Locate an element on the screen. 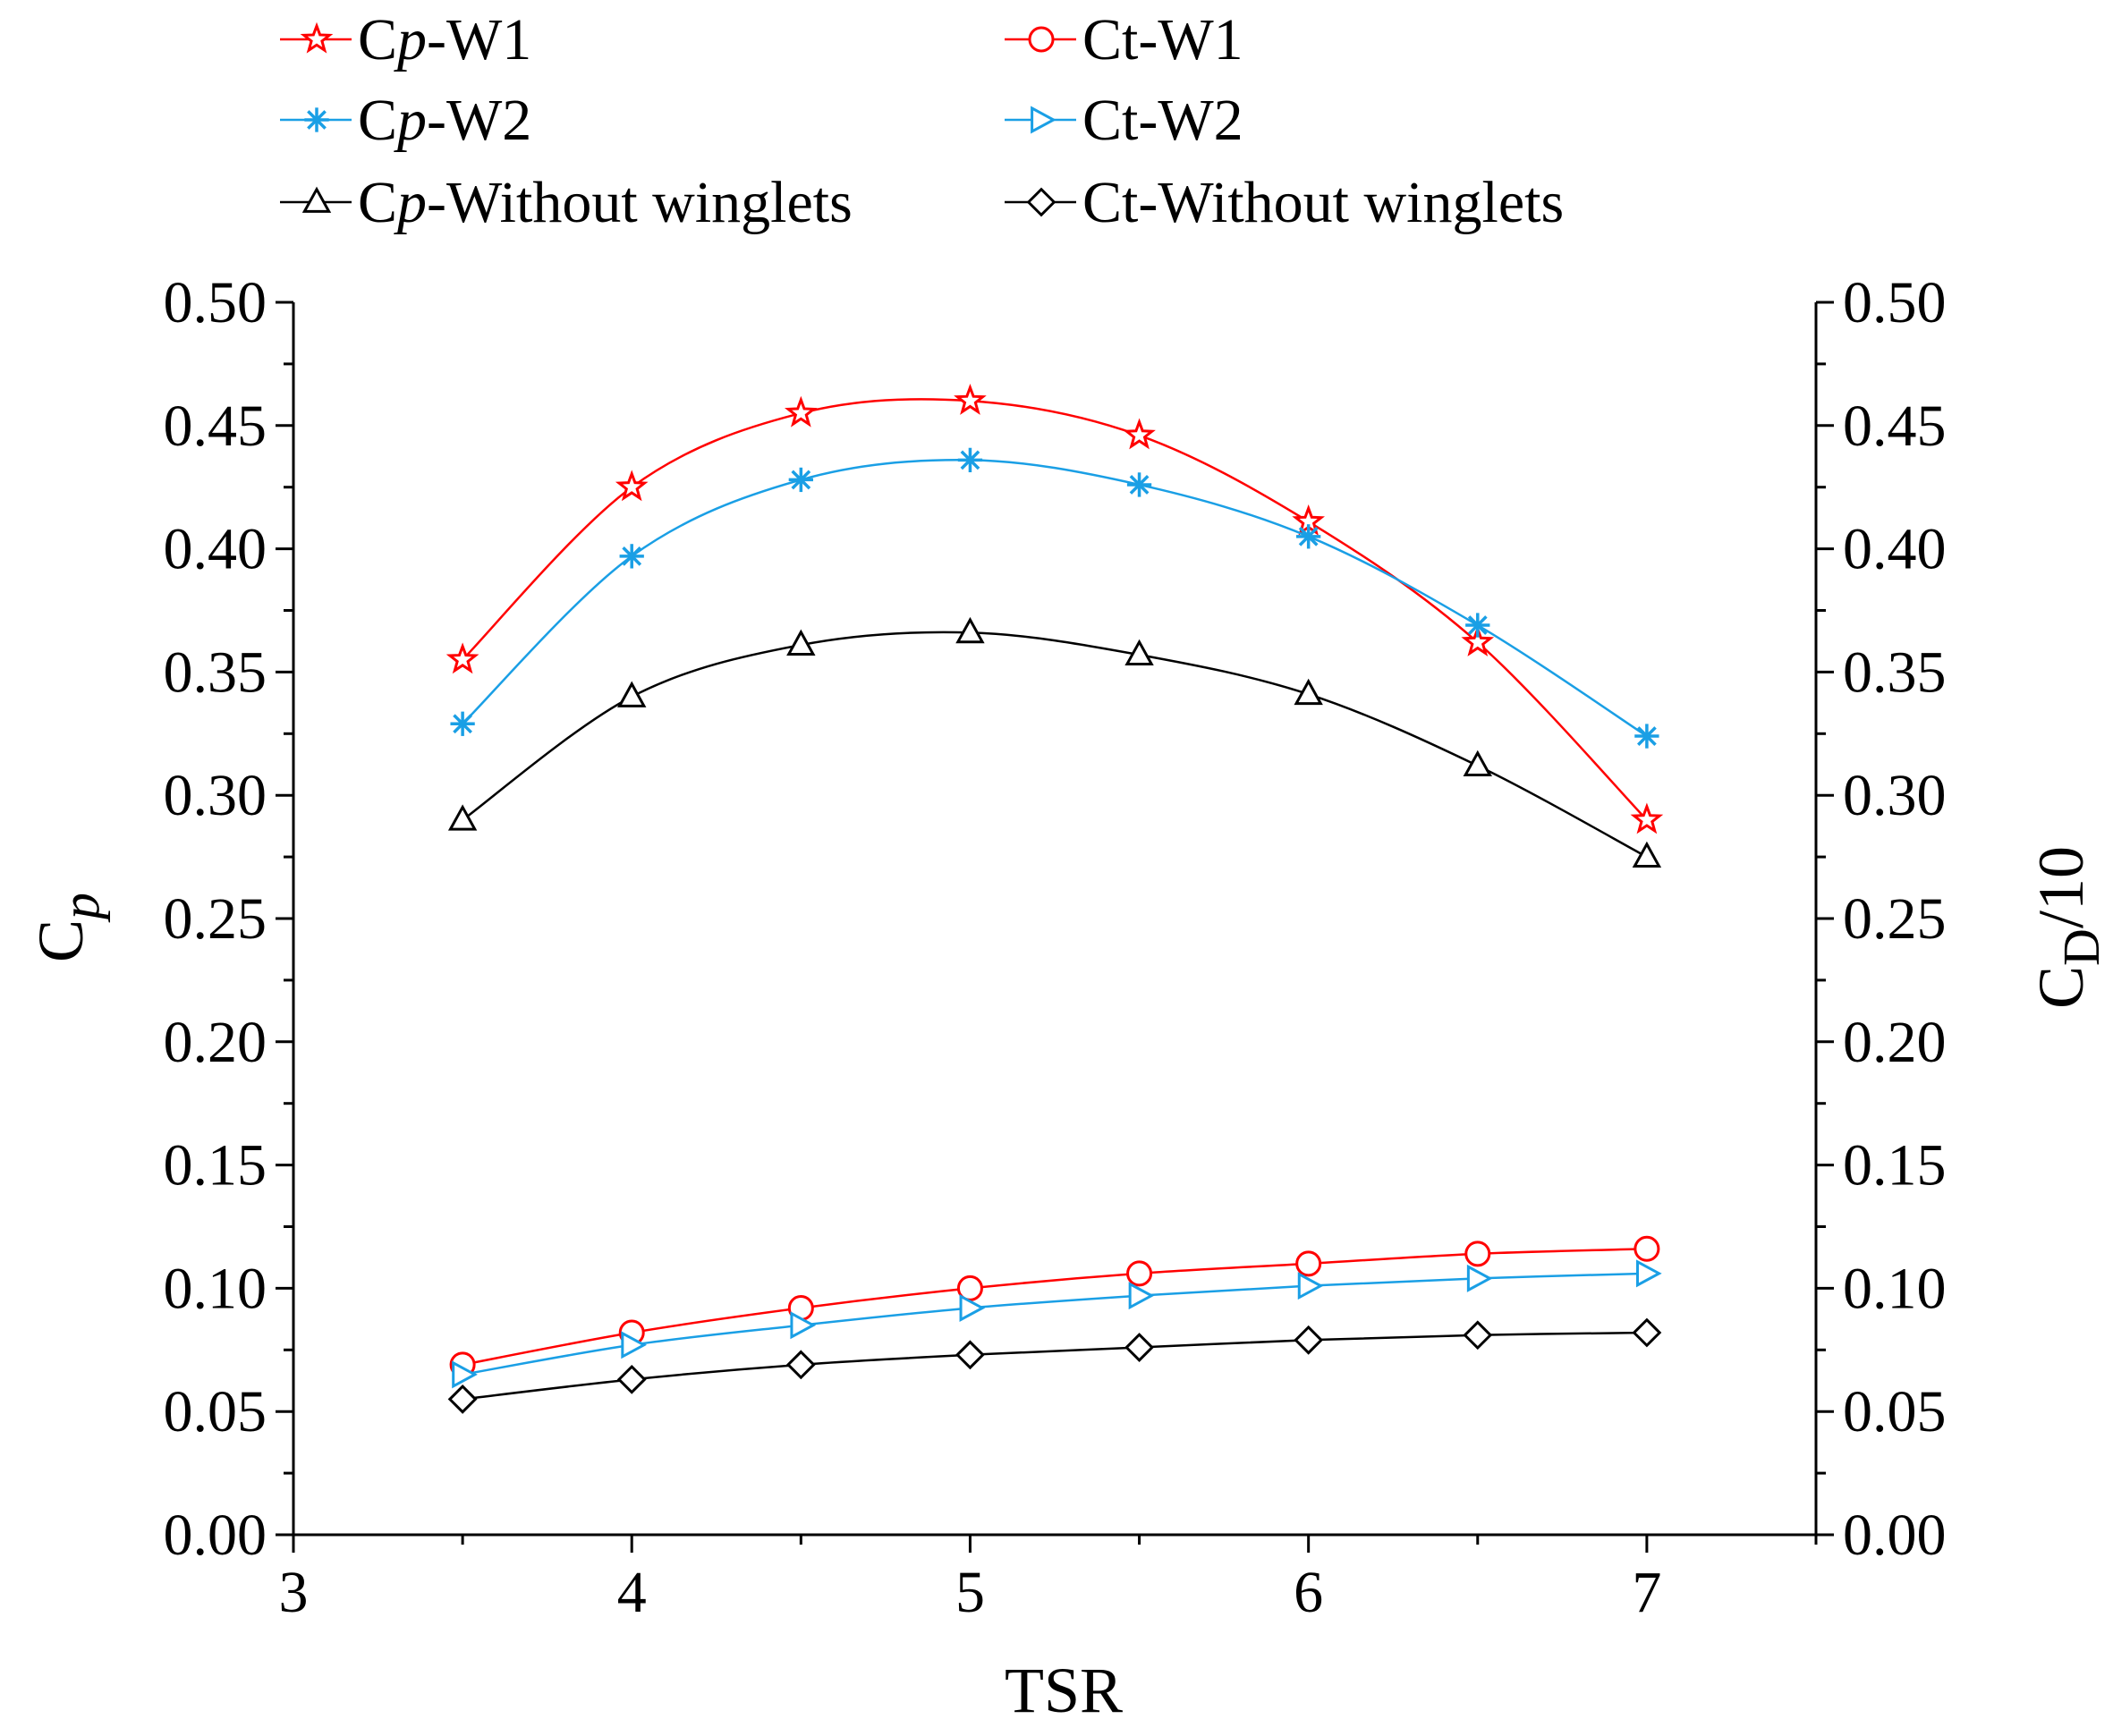  y-left-tick-label: 0.15 is located at coordinates (215, 1165).